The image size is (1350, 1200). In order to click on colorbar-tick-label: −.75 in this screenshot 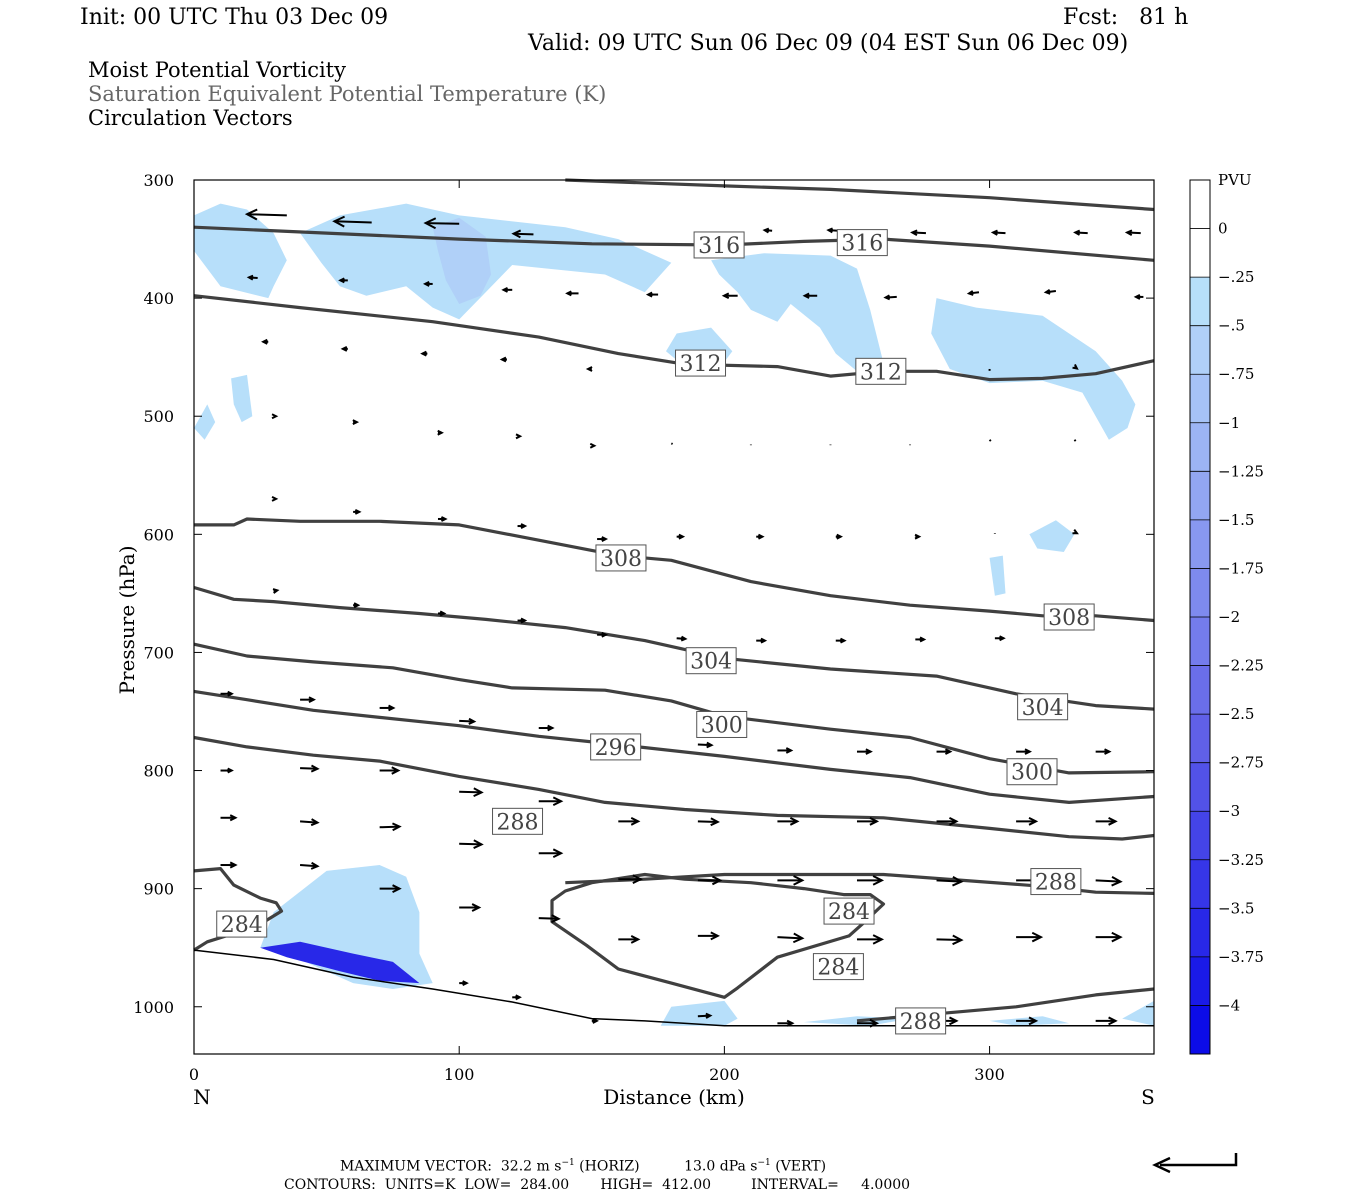, I will do `click(1236, 374)`.